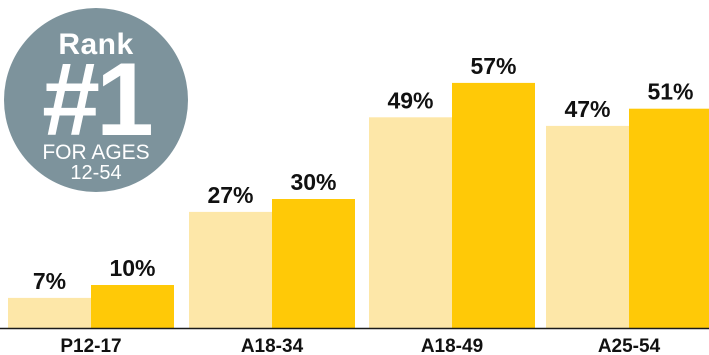 The height and width of the screenshot is (355, 709). Describe the element at coordinates (493, 66) in the screenshot. I see `data-label-a18-49-series-2: 57%` at that location.